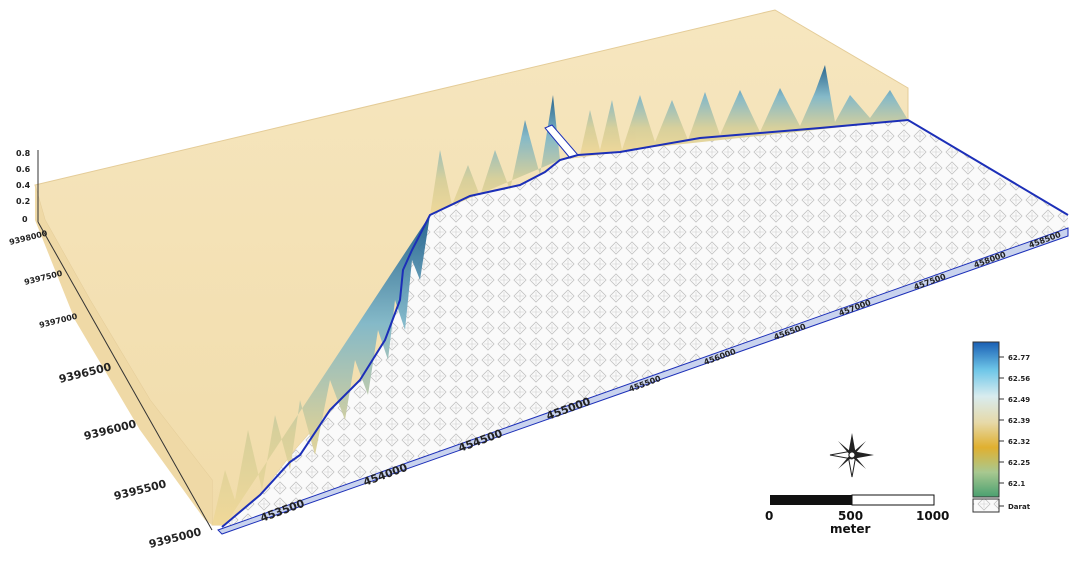  Describe the element at coordinates (1001, 420) in the screenshot. I see `legend-ticks` at that location.